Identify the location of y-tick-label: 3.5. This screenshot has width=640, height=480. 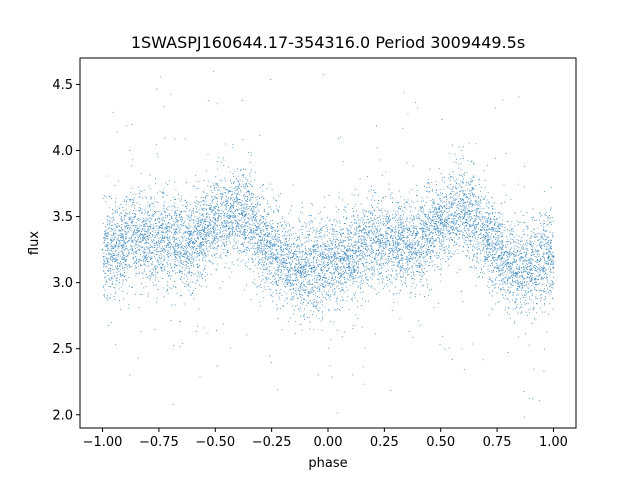
(62, 217).